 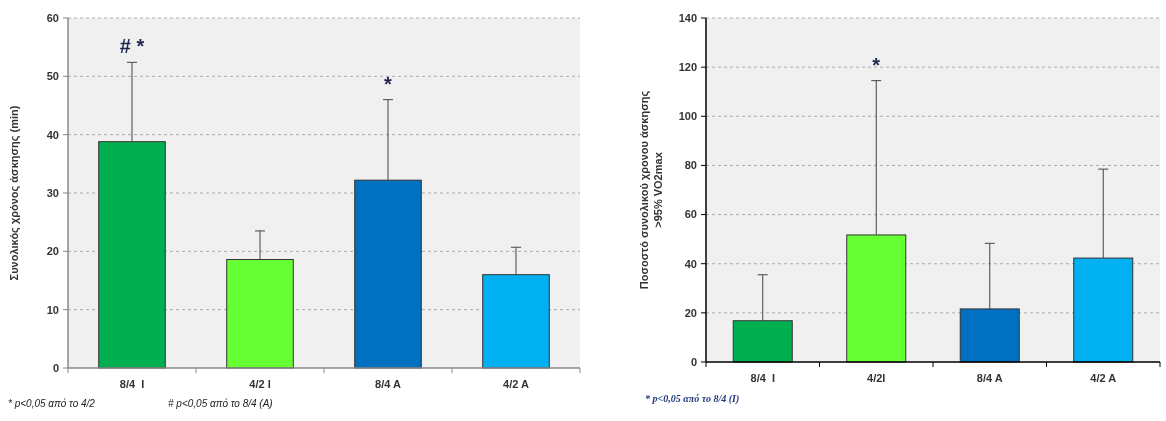 What do you see at coordinates (52, 76) in the screenshot?
I see `y-tick-label: 50` at bounding box center [52, 76].